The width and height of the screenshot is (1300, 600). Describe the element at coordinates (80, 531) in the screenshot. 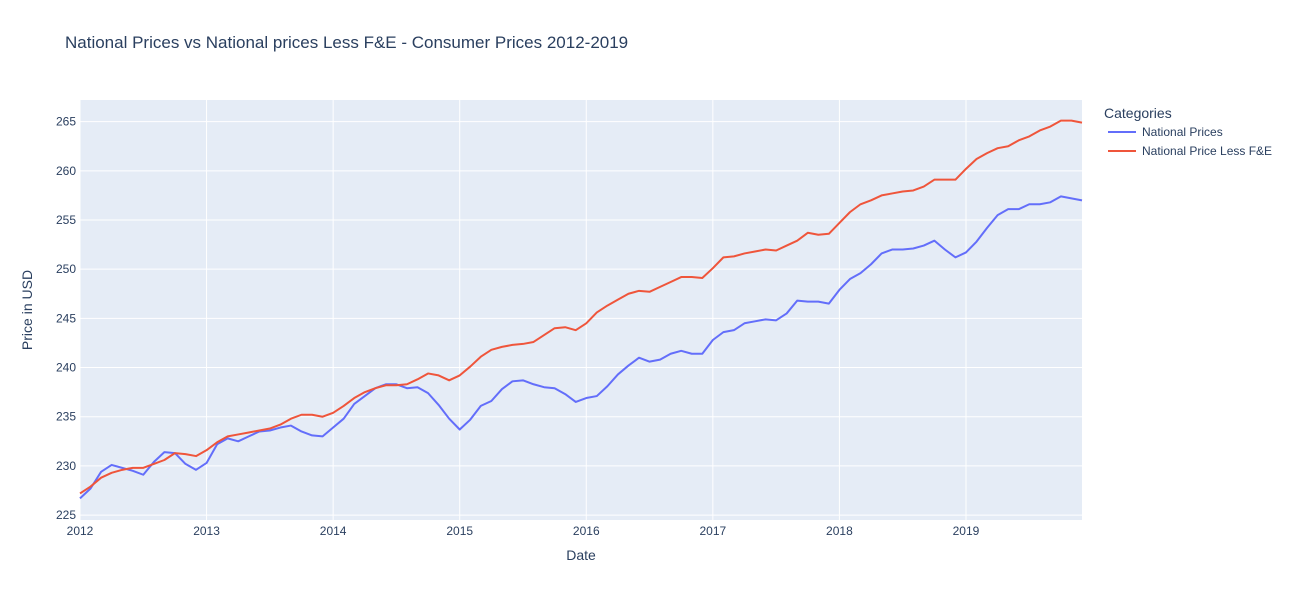

I see `x-tick-label: 2012` at that location.